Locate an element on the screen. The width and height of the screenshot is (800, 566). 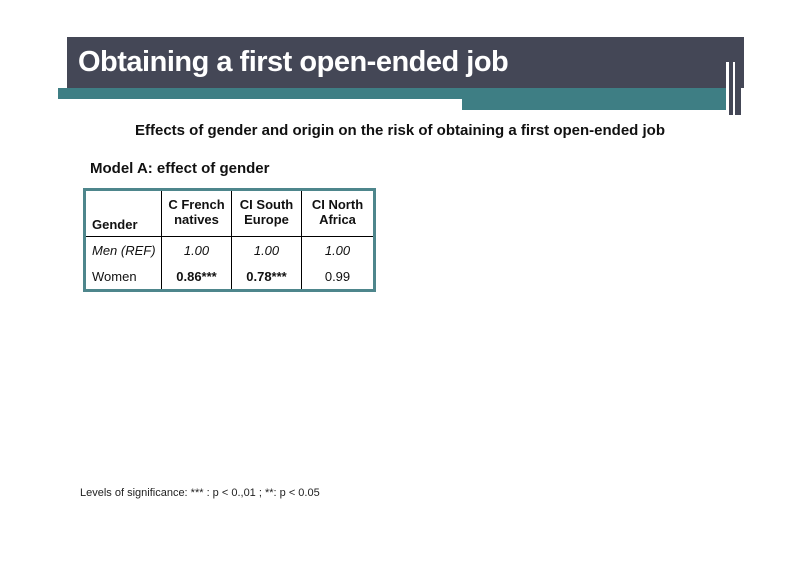
decorative-stripes is located at coordinates (733, 88).